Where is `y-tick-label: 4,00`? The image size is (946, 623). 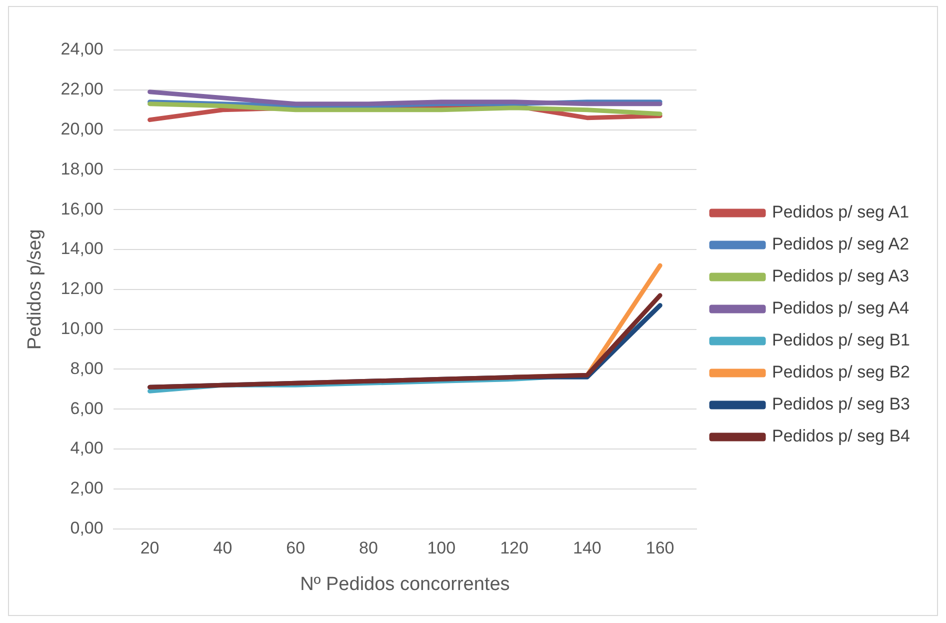
y-tick-label: 4,00 is located at coordinates (87, 448).